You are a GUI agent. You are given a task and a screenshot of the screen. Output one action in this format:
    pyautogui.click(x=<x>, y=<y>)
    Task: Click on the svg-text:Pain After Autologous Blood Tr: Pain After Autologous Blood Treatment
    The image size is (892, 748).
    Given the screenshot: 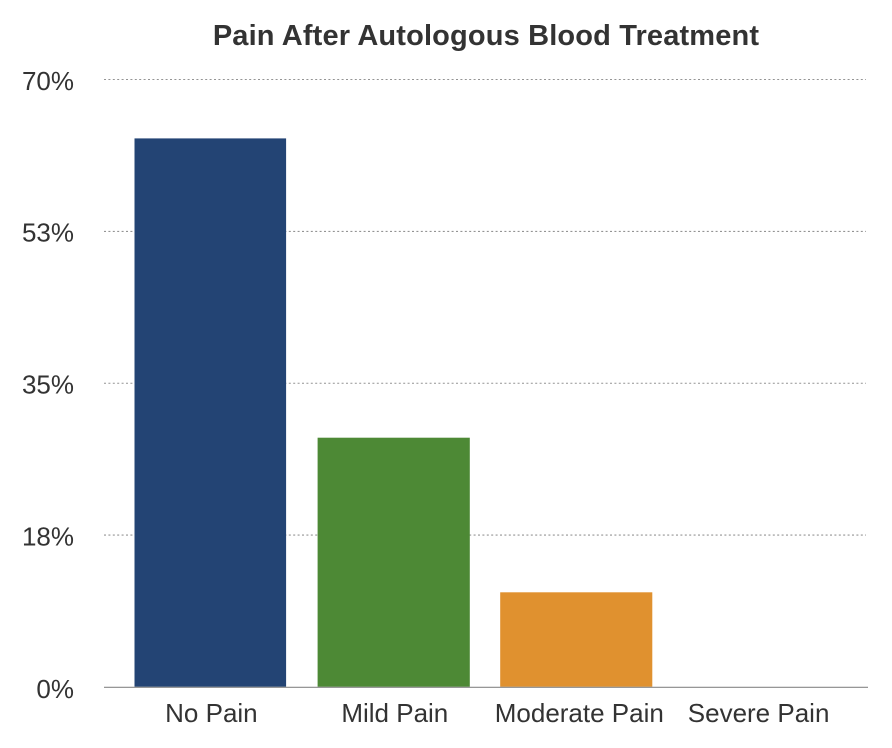 What is the action you would take?
    pyautogui.click(x=486, y=36)
    